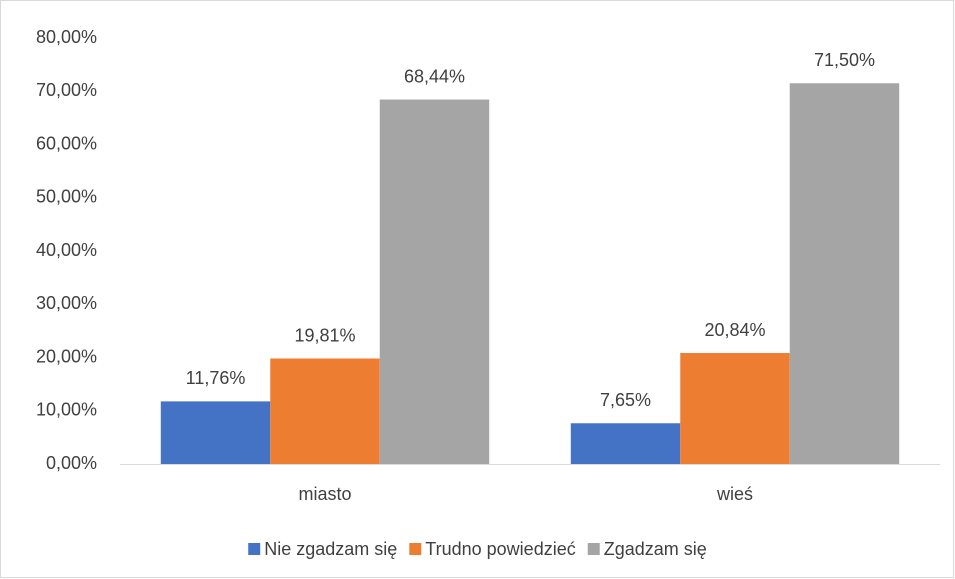 The width and height of the screenshot is (955, 579). I want to click on y-tick-label: 60,00%, so click(66, 143).